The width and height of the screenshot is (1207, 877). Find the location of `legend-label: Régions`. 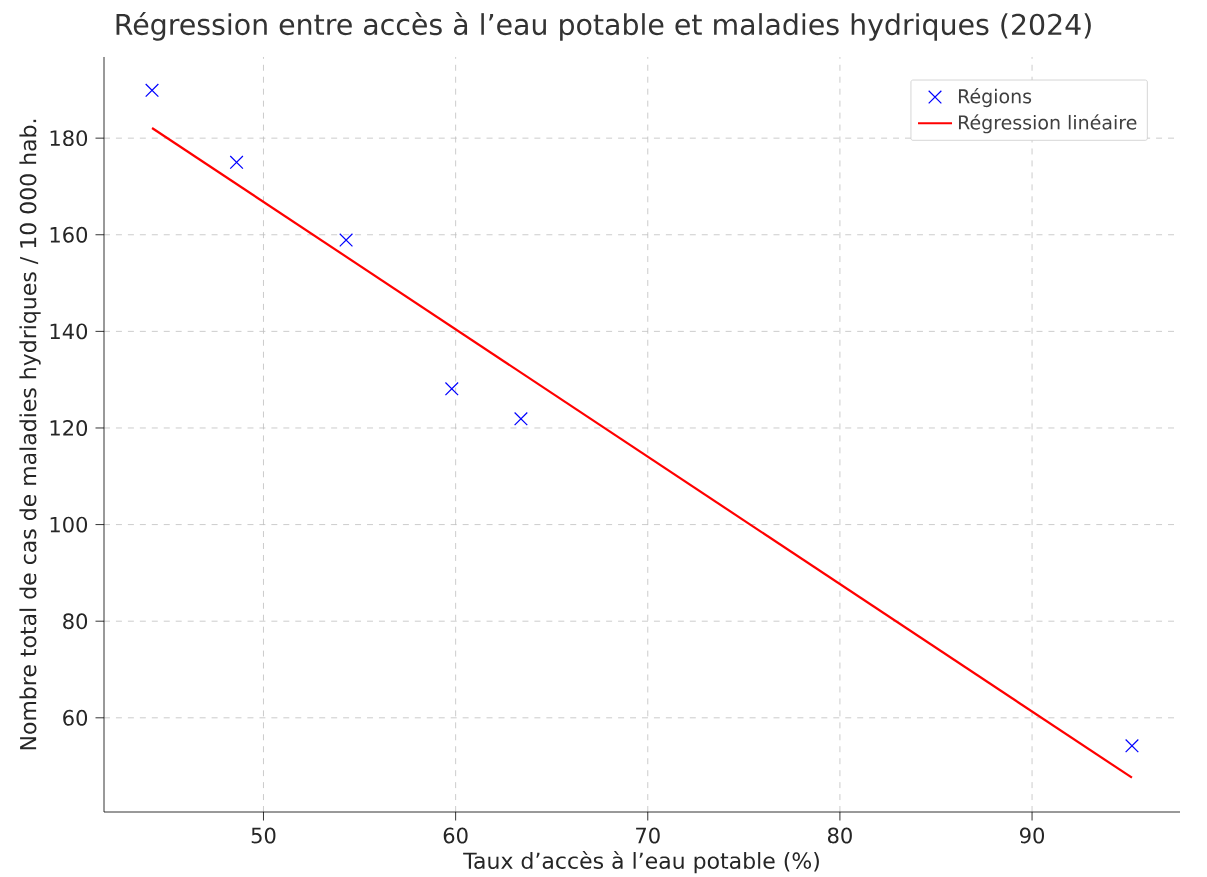

legend-label: Régions is located at coordinates (995, 98).